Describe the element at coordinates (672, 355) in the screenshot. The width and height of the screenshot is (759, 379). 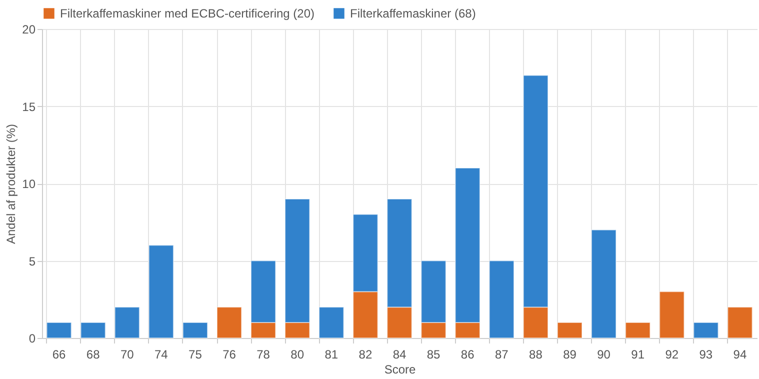
I see `x-tick-label: 92` at that location.